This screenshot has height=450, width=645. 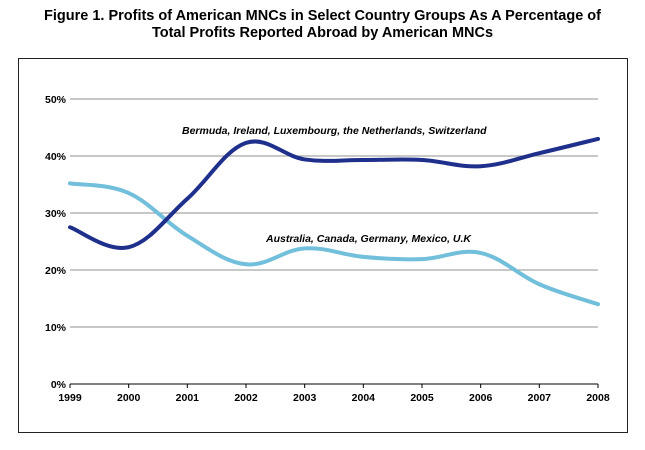 I want to click on x-tick-label: 2004, so click(x=364, y=398).